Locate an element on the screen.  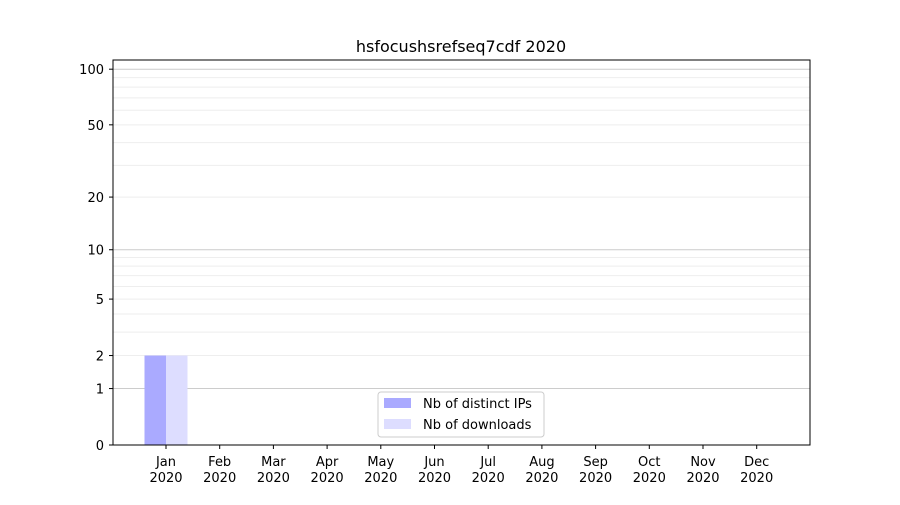
y-tick-label: 5 is located at coordinates (100, 300).